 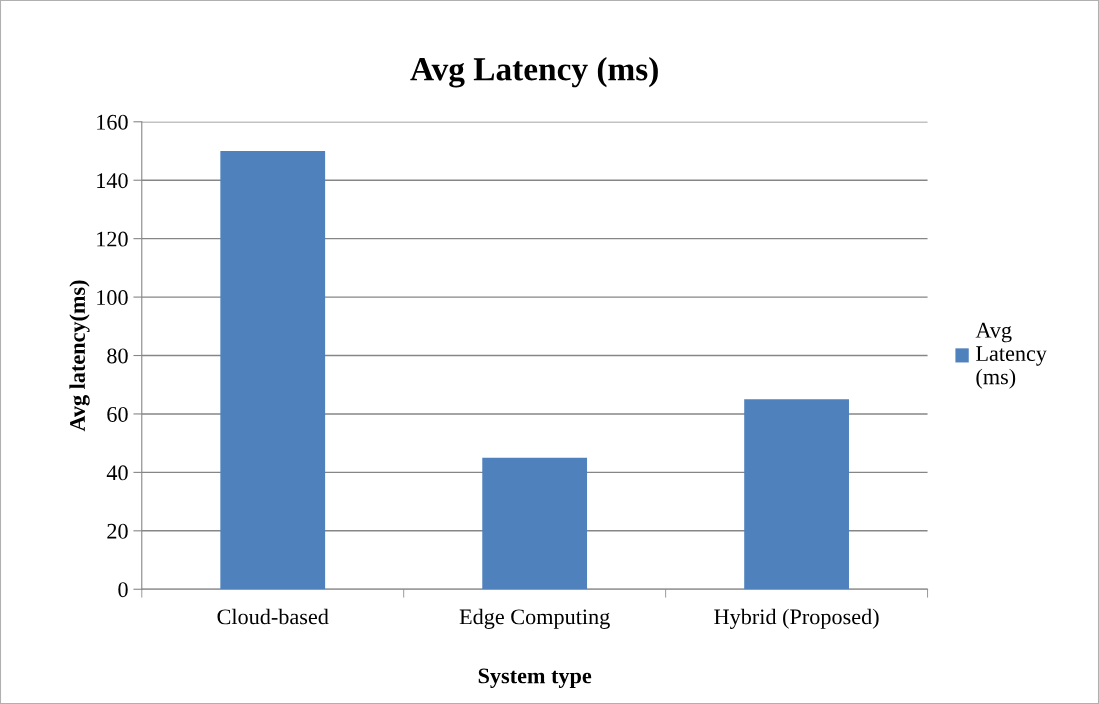 I want to click on y-tick-label: 80, so click(x=117, y=356).